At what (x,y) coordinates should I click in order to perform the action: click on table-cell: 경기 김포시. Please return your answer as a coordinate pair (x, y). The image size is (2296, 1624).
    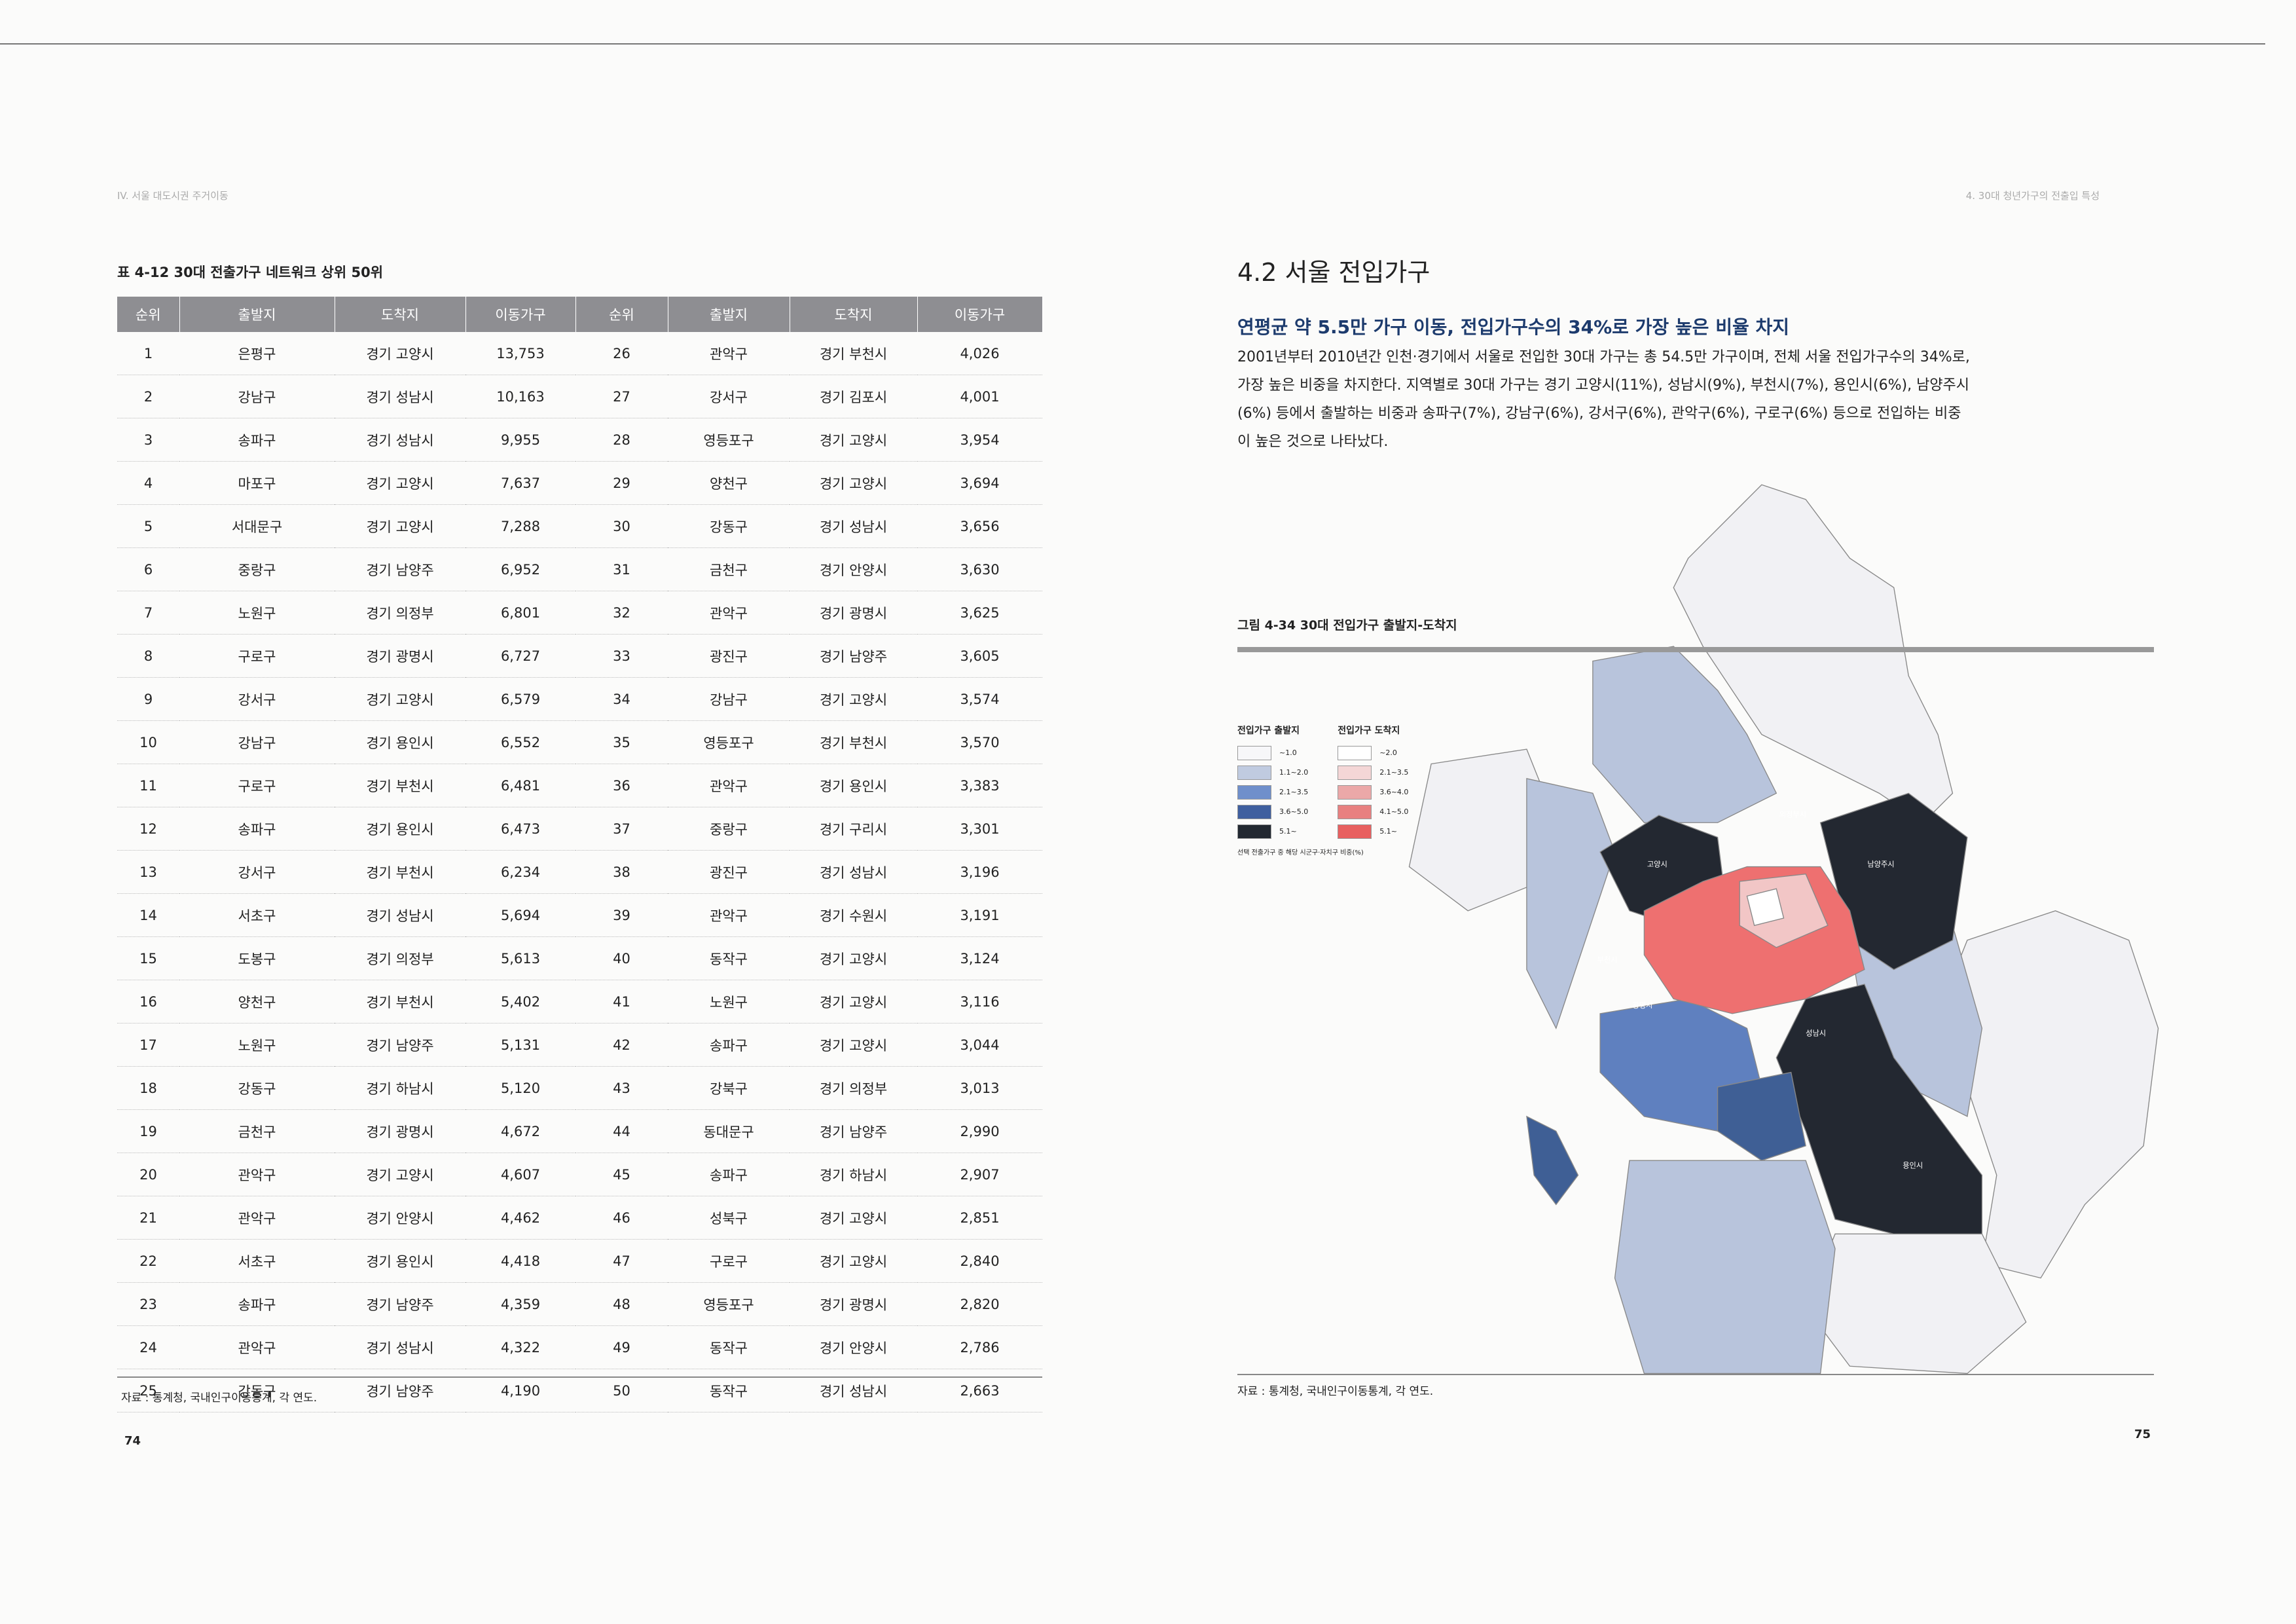
    Looking at the image, I should click on (853, 396).